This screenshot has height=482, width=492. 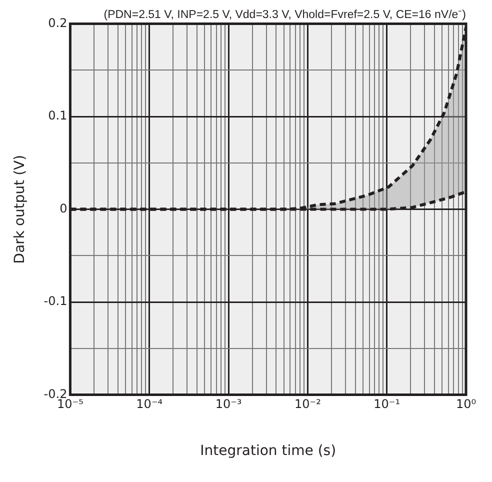 I want to click on x-tick-label: 10⁻³, so click(x=228, y=404).